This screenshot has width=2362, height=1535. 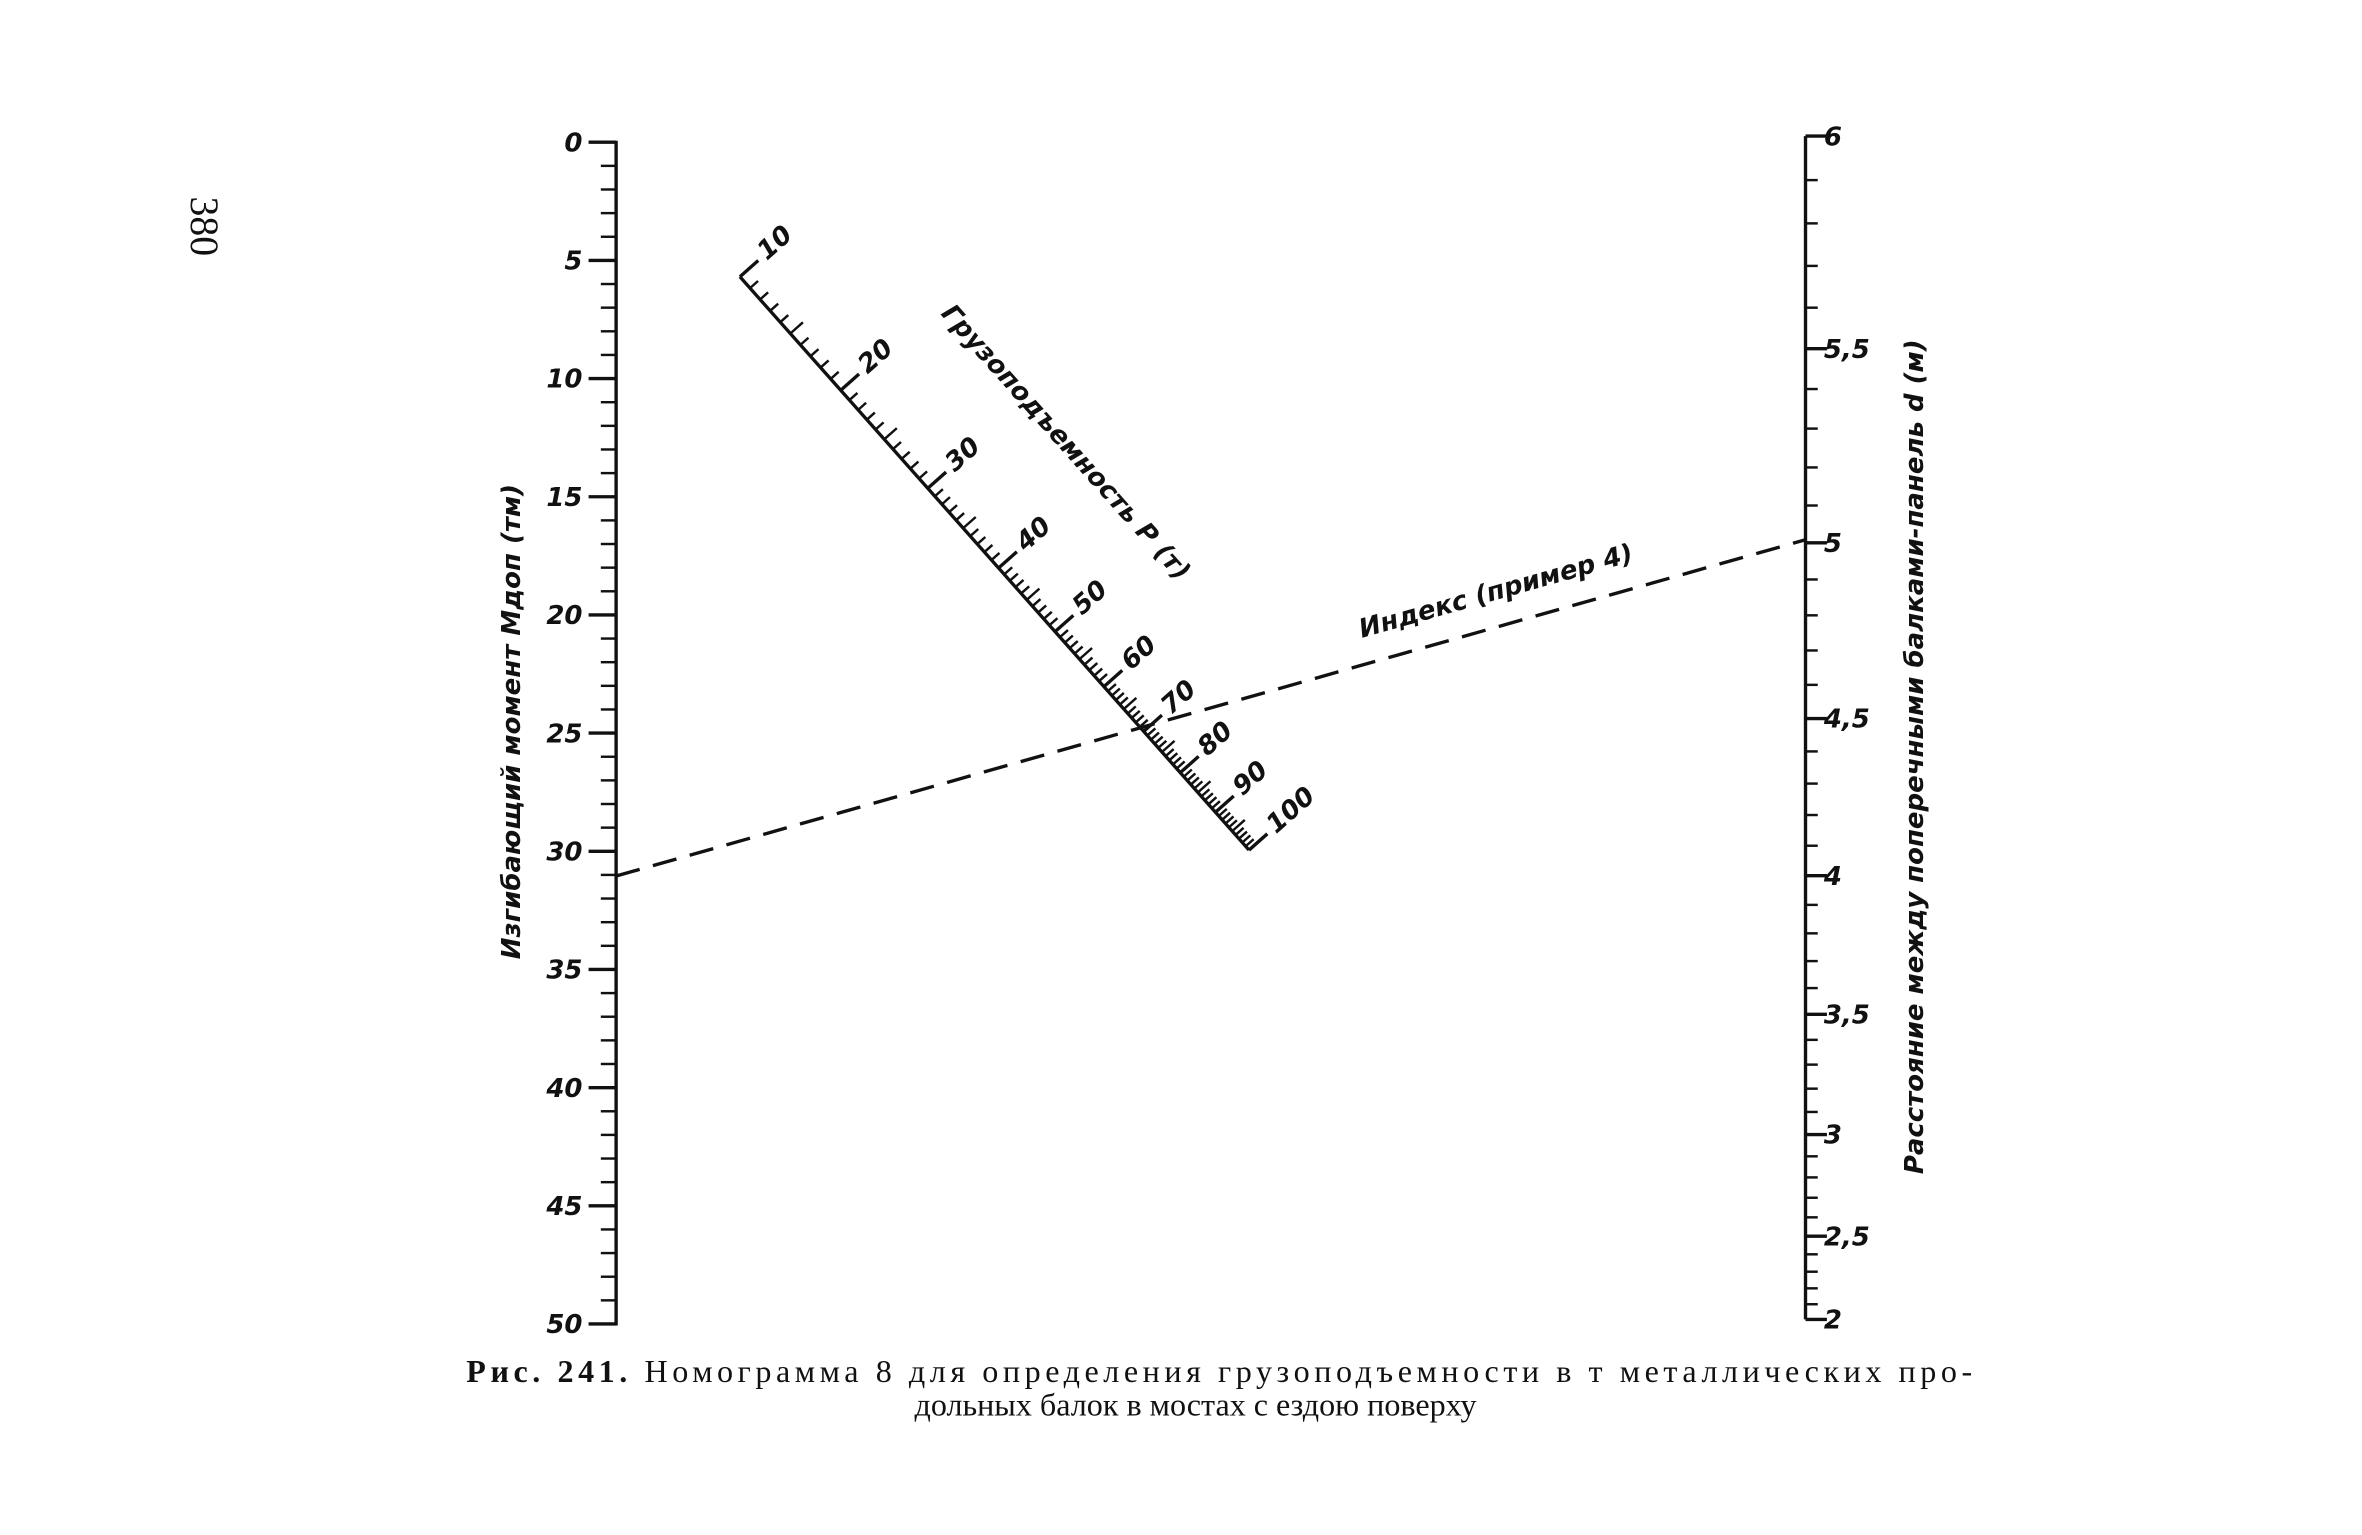 I want to click on middle-tick-label: 60, so click(x=1139, y=653).